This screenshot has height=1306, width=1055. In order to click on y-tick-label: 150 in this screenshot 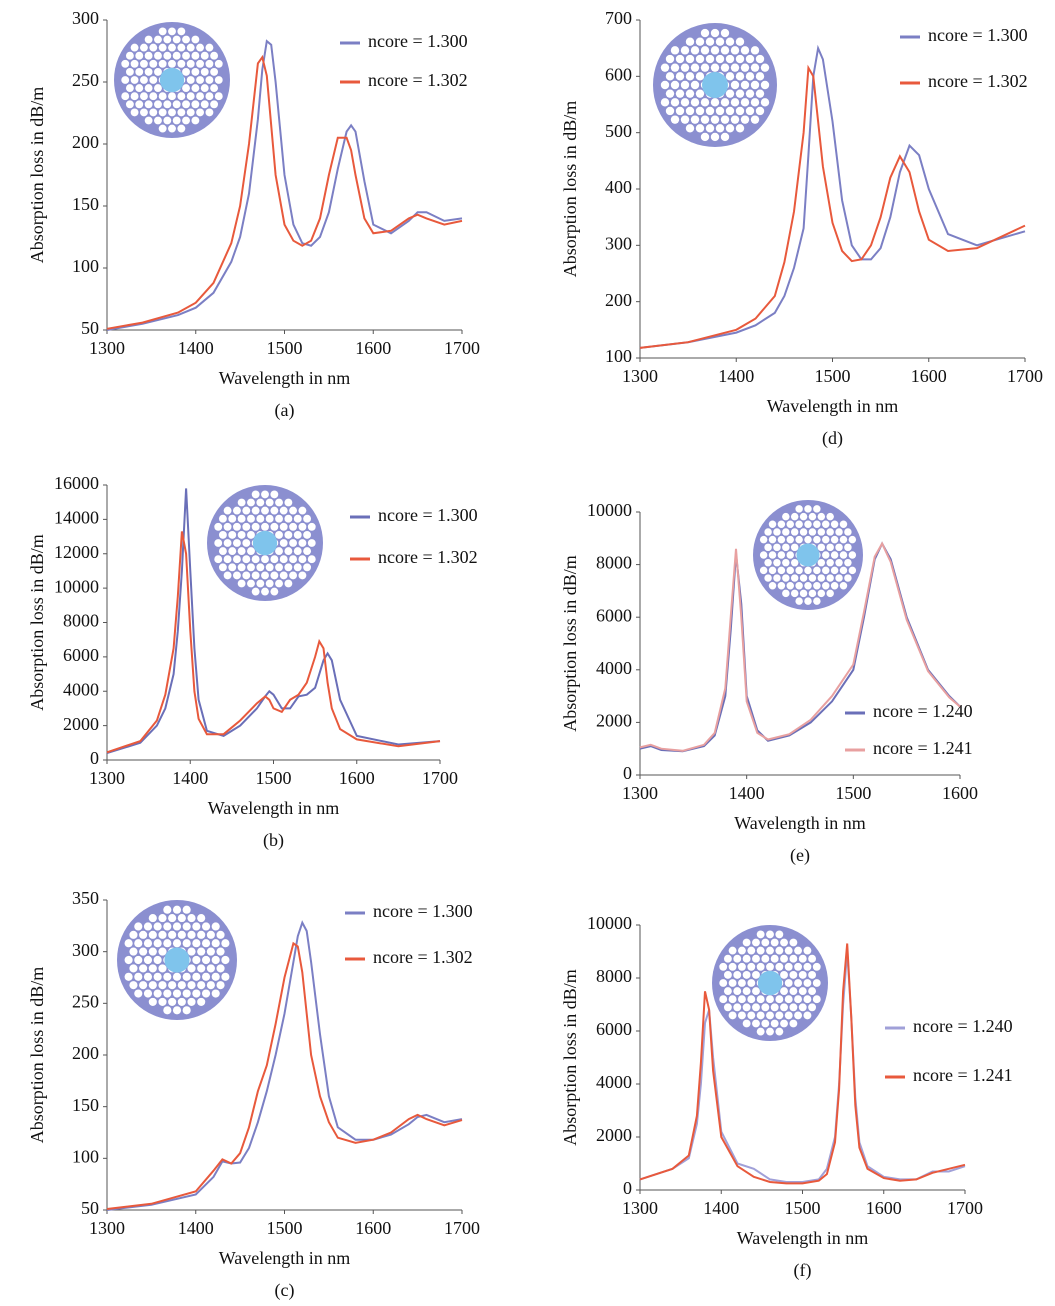, I will do `click(85, 204)`.